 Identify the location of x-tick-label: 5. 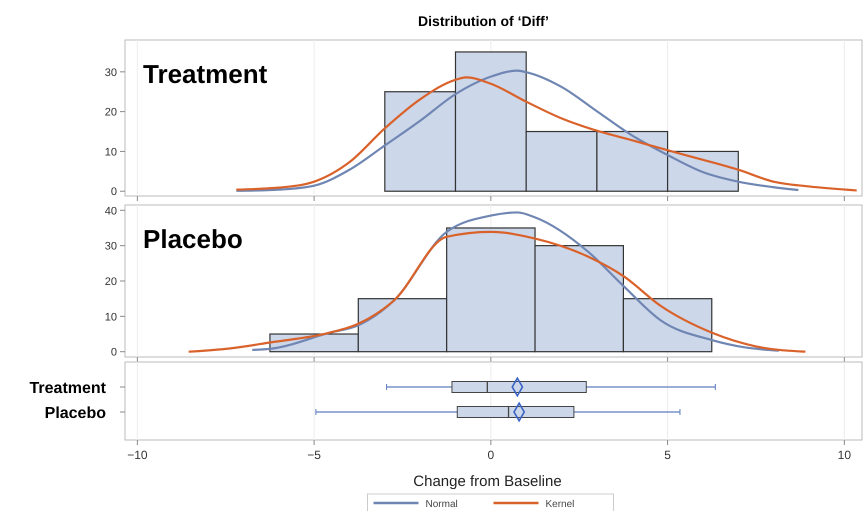
(668, 455).